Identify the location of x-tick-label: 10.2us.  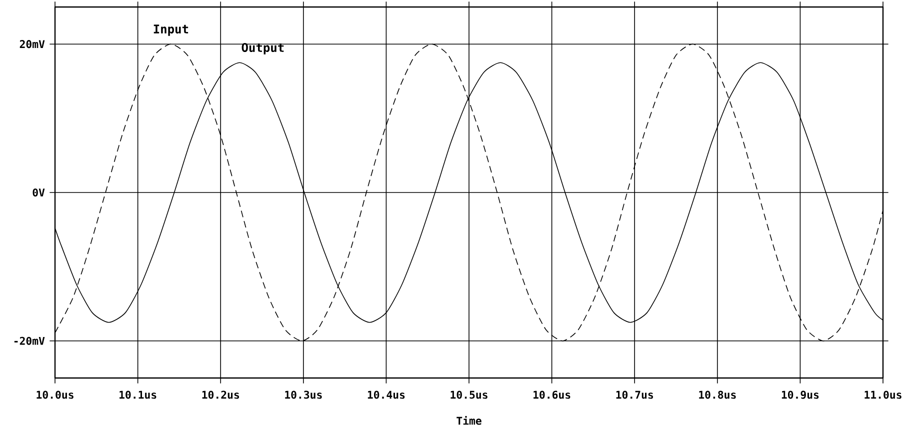
(221, 394).